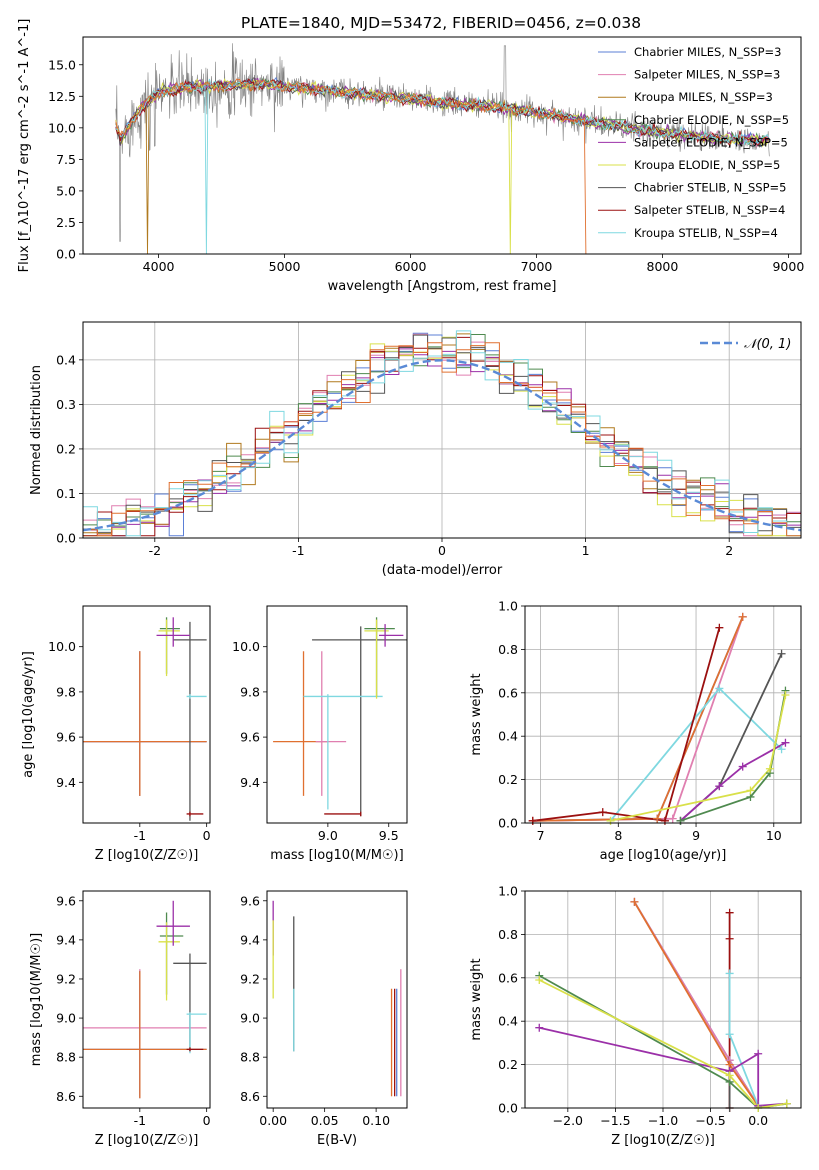 The width and height of the screenshot is (819, 1170). Describe the element at coordinates (537, 266) in the screenshot. I see `x-tick-label: 7000` at that location.